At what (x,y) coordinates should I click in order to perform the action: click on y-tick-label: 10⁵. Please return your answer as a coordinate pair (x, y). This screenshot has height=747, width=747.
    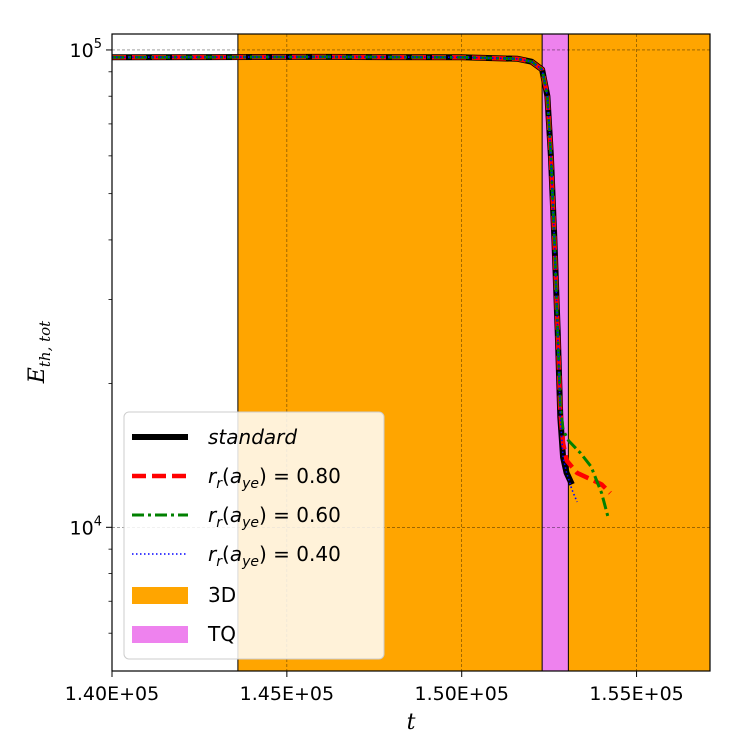
    Looking at the image, I should click on (86, 49).